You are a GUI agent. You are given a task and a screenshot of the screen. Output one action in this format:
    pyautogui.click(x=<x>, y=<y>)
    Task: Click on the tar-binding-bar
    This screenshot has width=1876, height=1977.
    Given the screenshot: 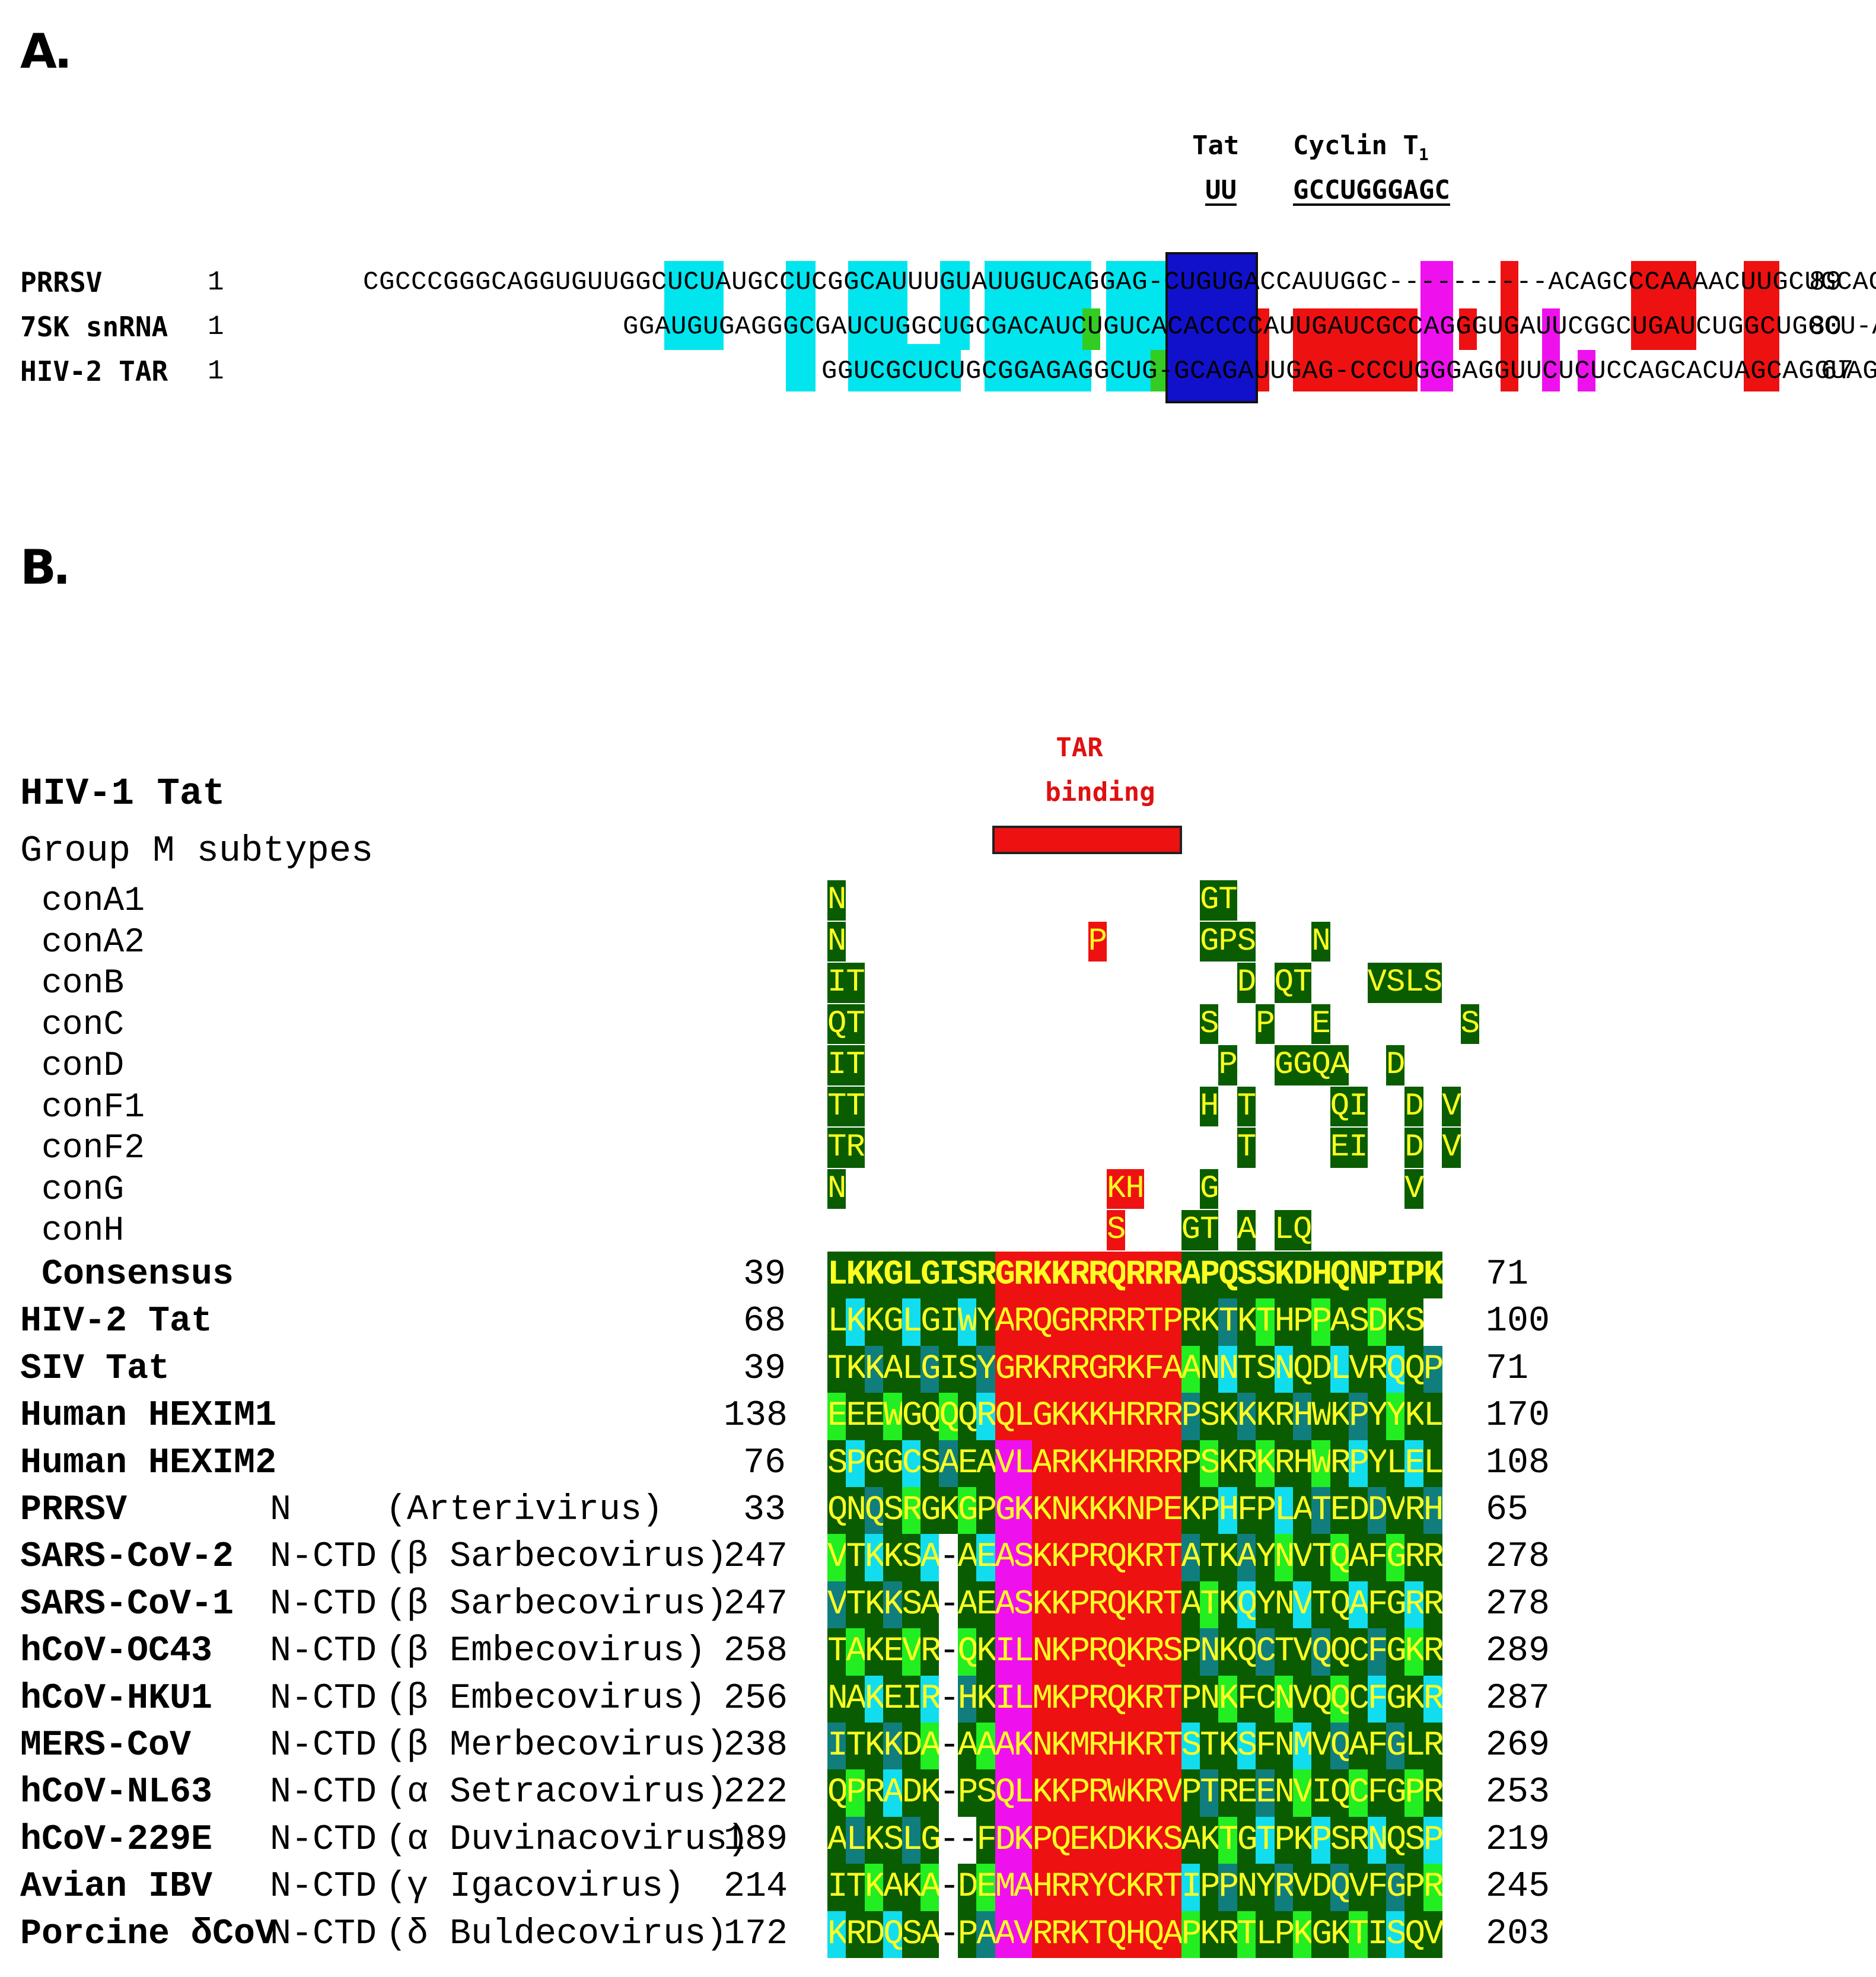 What is the action you would take?
    pyautogui.click(x=1087, y=840)
    